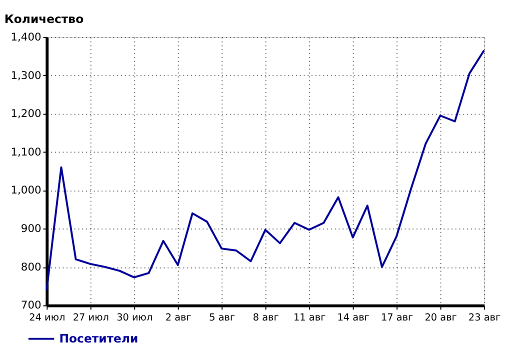  What do you see at coordinates (484, 318) in the screenshot?
I see `x-tick-label: 23 авг` at bounding box center [484, 318].